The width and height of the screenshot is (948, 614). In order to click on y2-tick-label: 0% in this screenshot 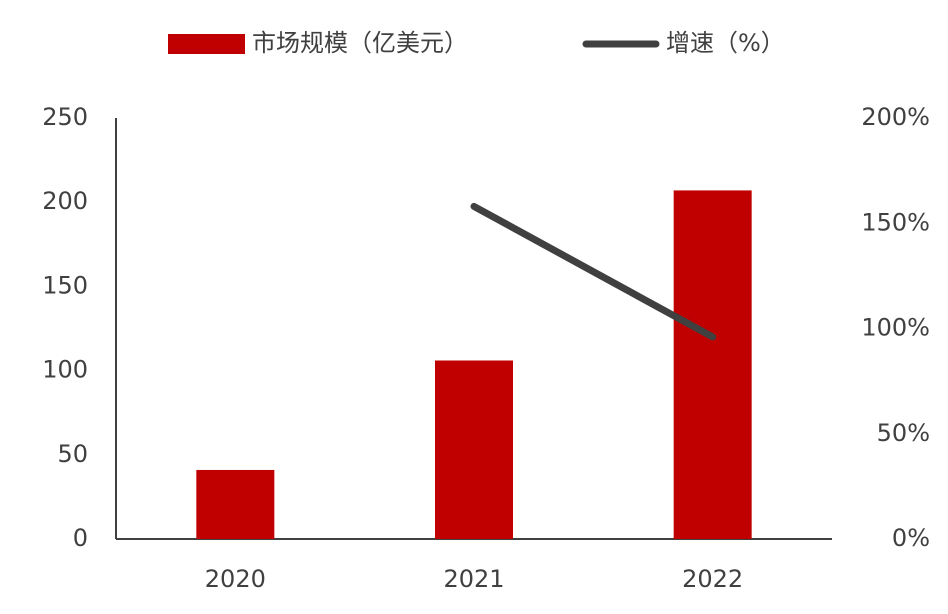, I will do `click(911, 538)`.